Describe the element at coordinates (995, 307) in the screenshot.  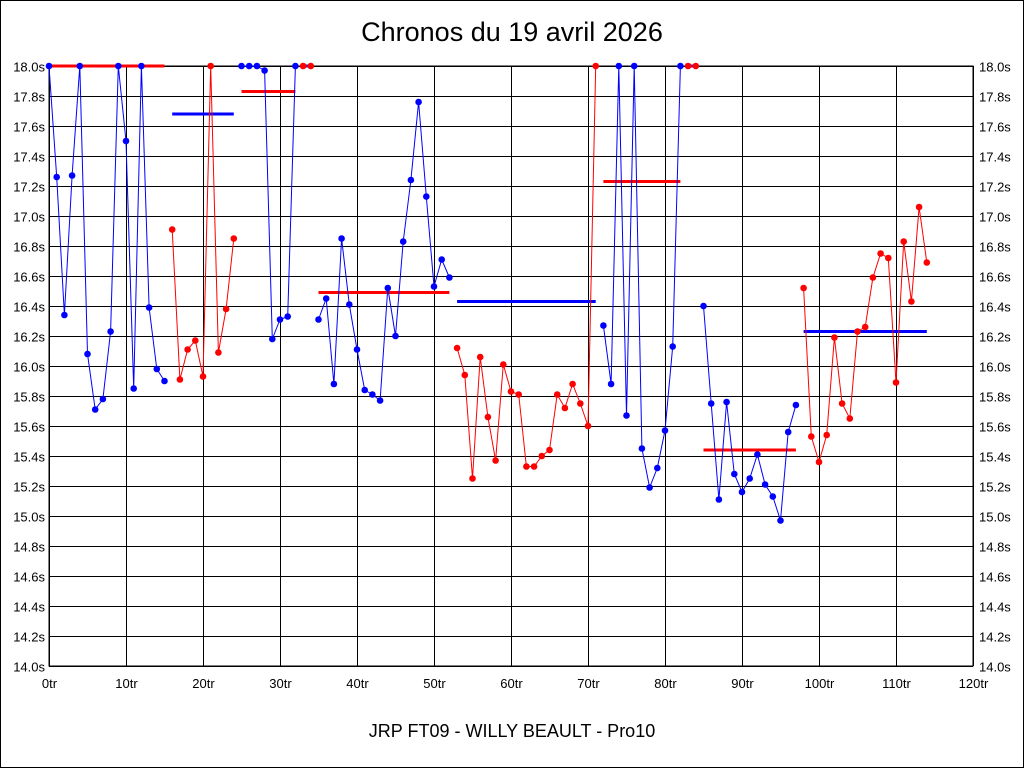
I see `y-tick-label-right: 16.4s` at that location.